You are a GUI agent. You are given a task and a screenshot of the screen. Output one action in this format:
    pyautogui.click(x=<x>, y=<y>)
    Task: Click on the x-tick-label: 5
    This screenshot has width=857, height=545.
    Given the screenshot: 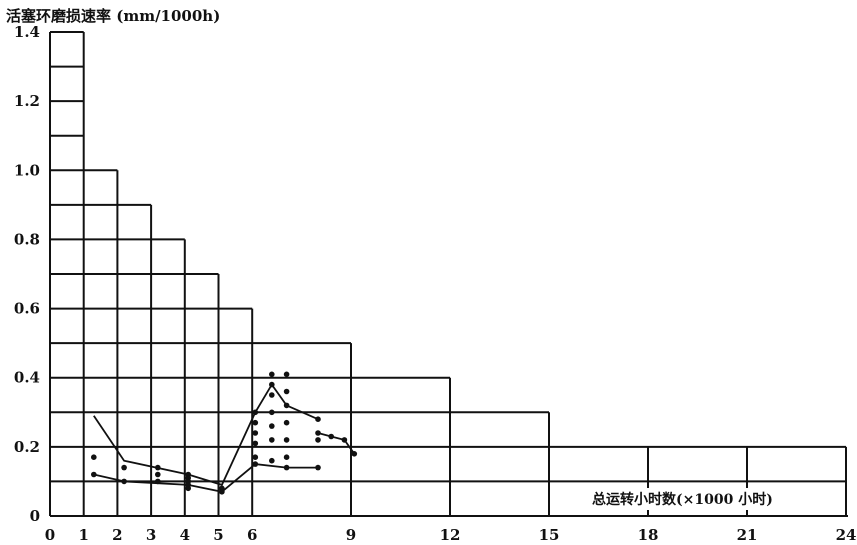 What is the action you would take?
    pyautogui.click(x=218, y=535)
    